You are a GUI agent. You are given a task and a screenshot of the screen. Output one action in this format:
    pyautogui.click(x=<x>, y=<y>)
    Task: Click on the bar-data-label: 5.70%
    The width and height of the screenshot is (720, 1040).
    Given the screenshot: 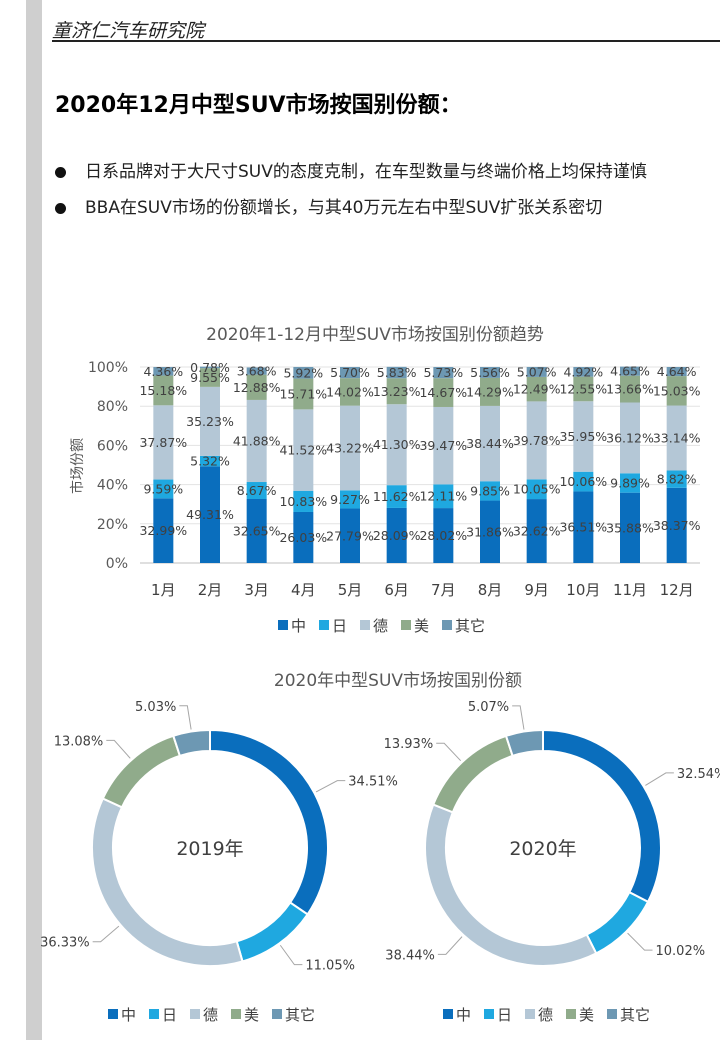 What is the action you would take?
    pyautogui.click(x=350, y=372)
    